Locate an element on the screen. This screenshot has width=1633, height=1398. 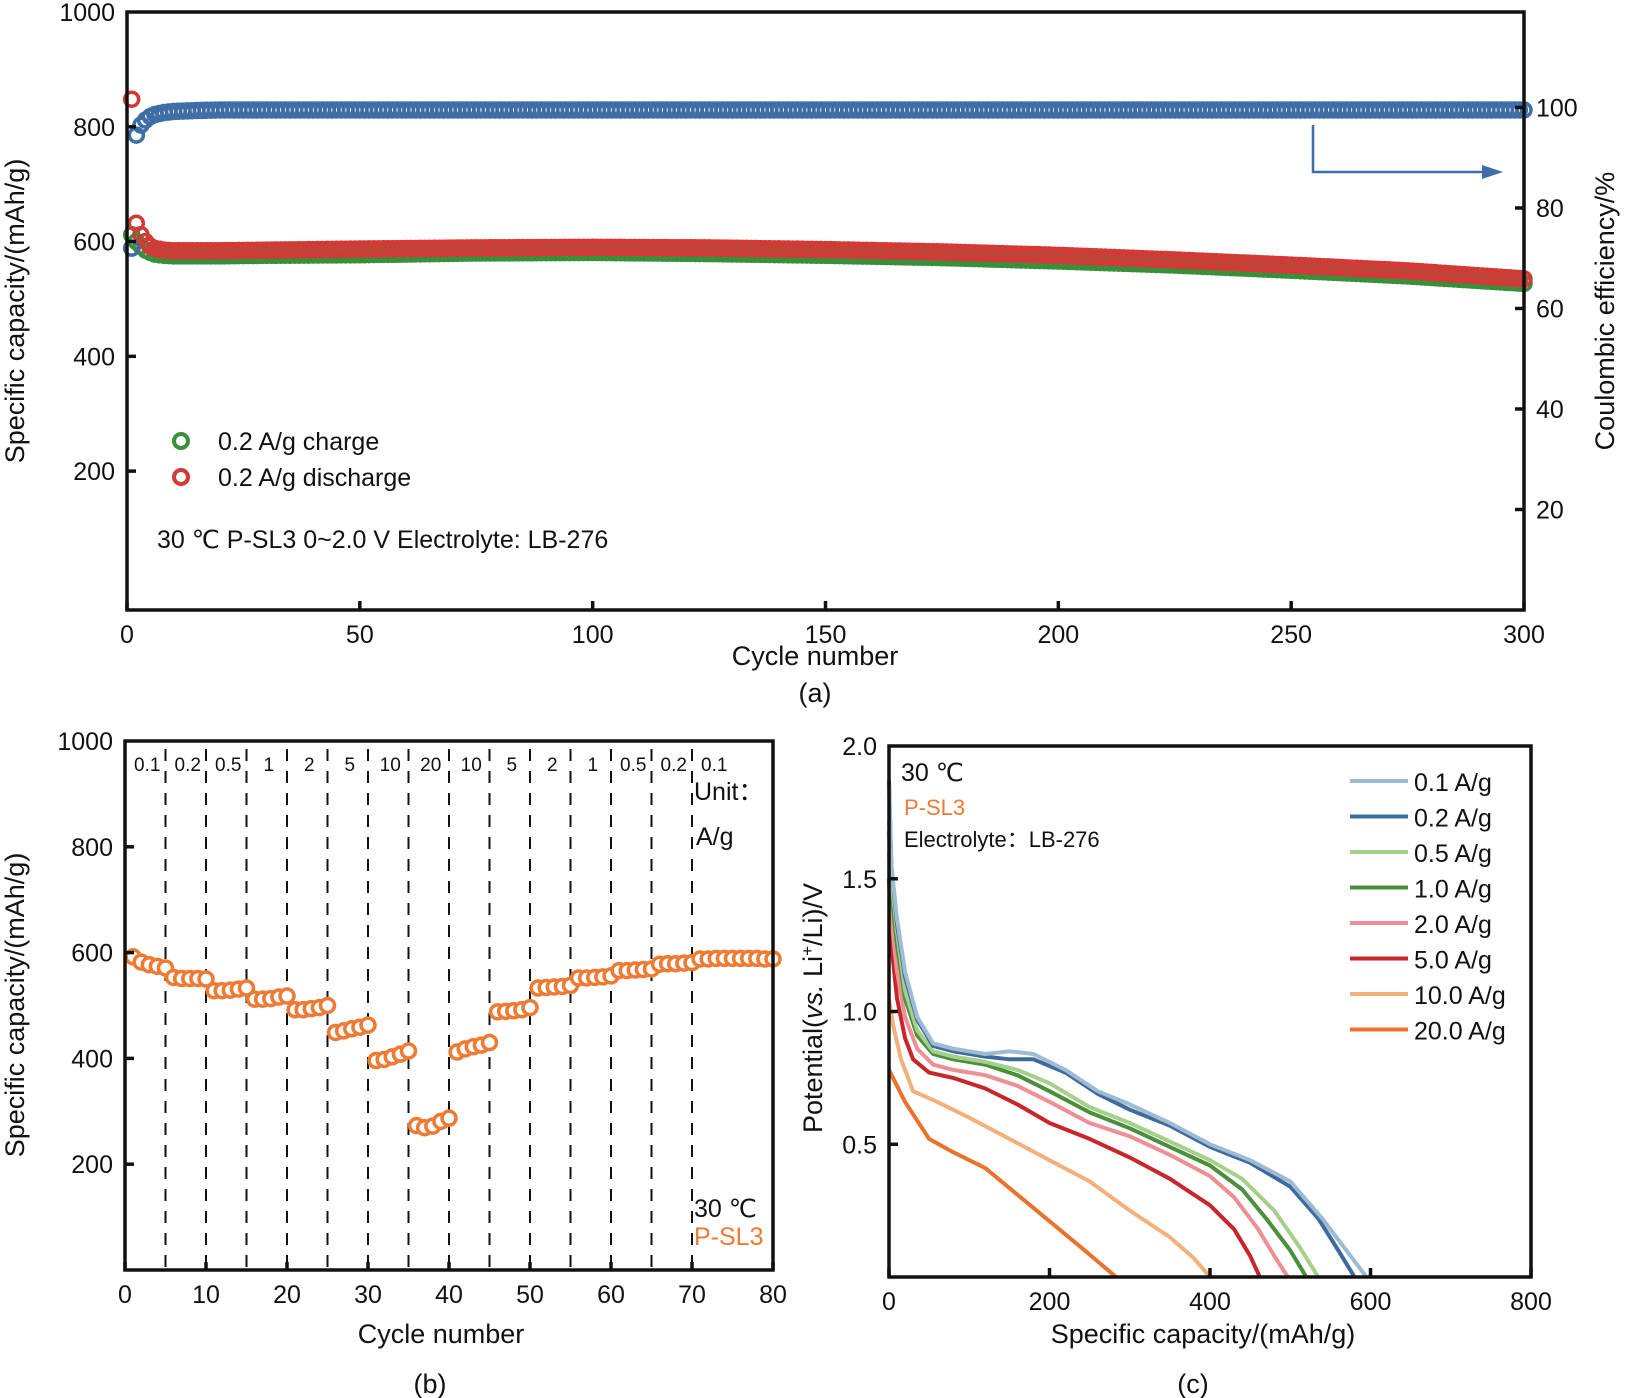
panel-a-plot-area is located at coordinates (827, 191).